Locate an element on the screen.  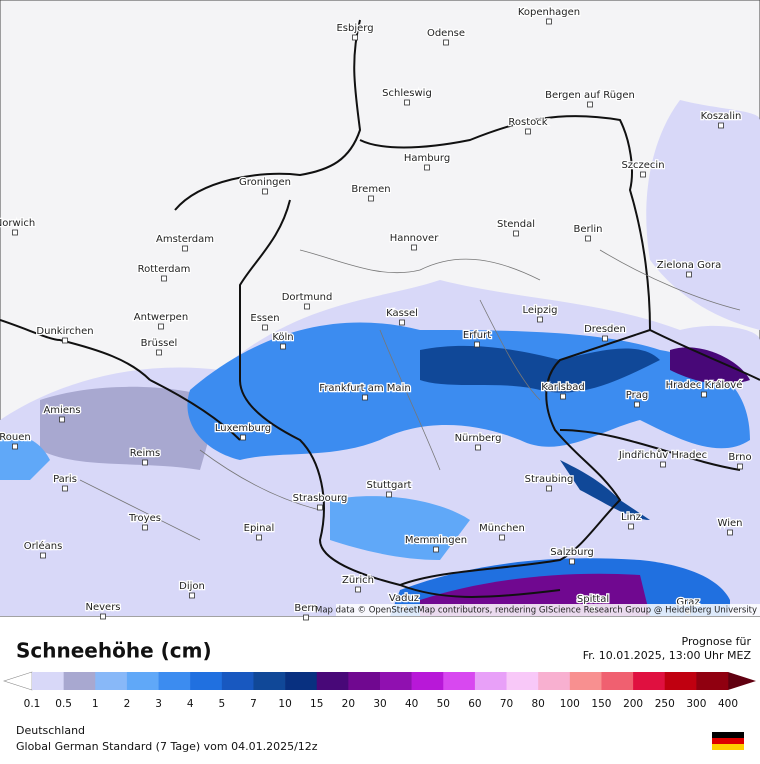
city-label: Dresden is located at coordinates (605, 329).